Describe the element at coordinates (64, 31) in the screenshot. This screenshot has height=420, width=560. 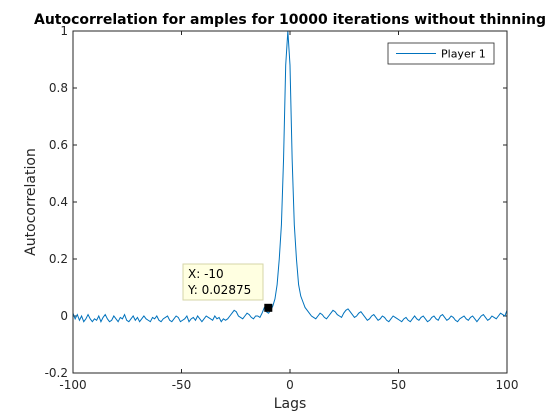
I see `y-tick-label: 1` at that location.